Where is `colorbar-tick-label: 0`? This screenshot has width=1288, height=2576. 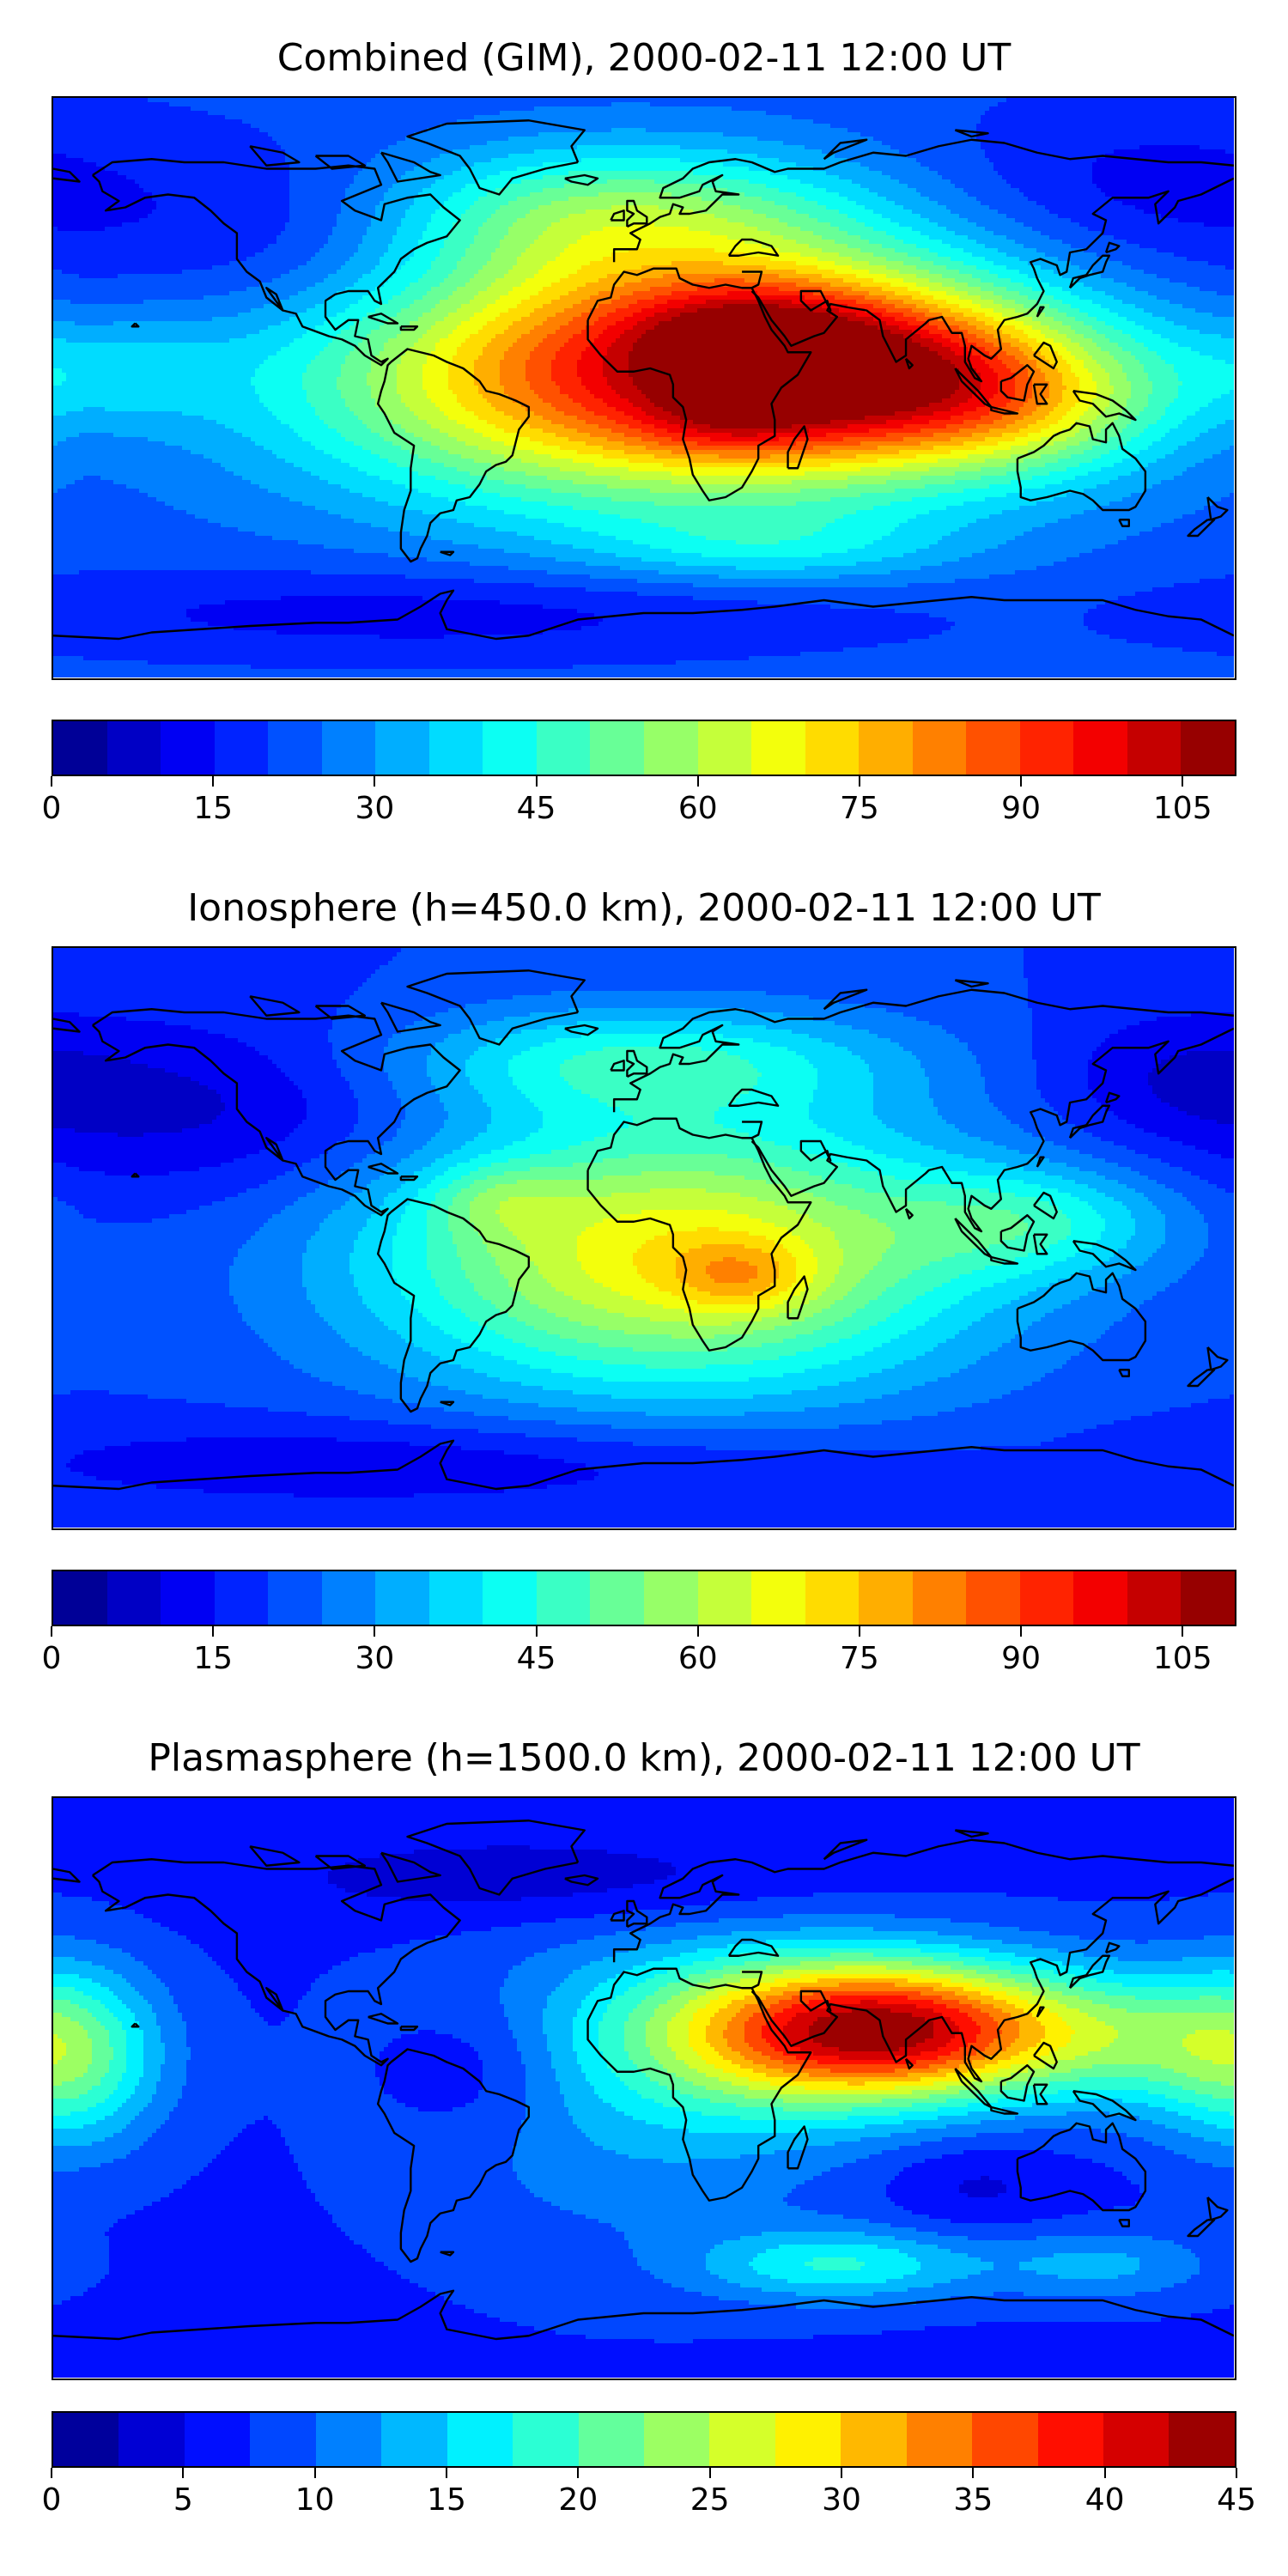
colorbar-tick-label: 0 is located at coordinates (52, 808).